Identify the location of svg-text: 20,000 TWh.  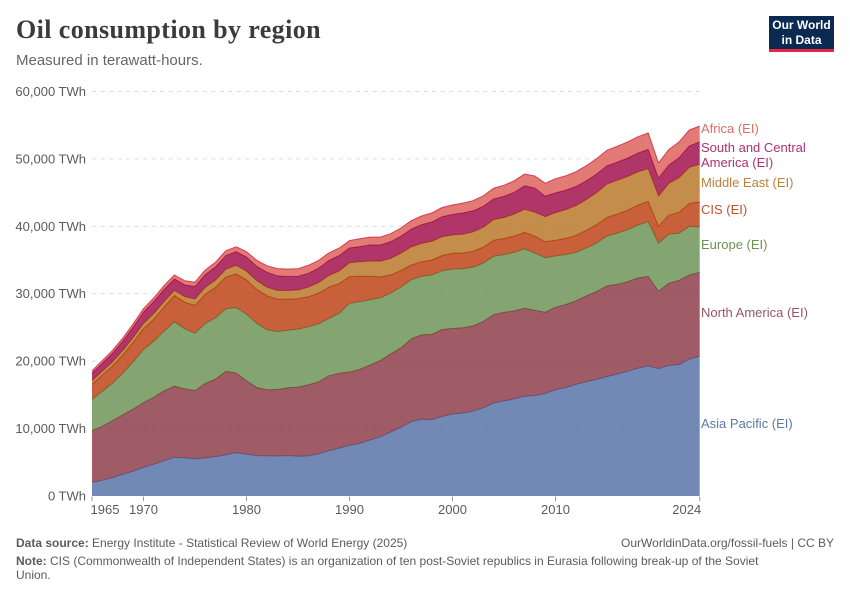
(50, 361).